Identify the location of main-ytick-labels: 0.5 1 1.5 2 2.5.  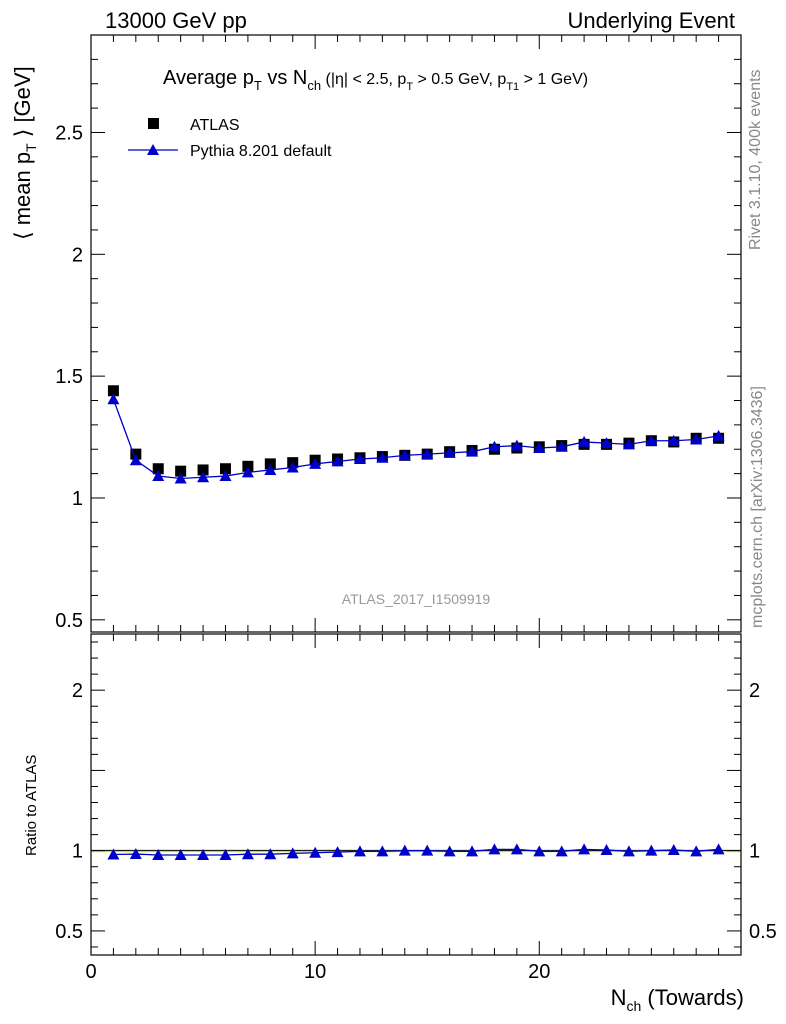
(69, 376).